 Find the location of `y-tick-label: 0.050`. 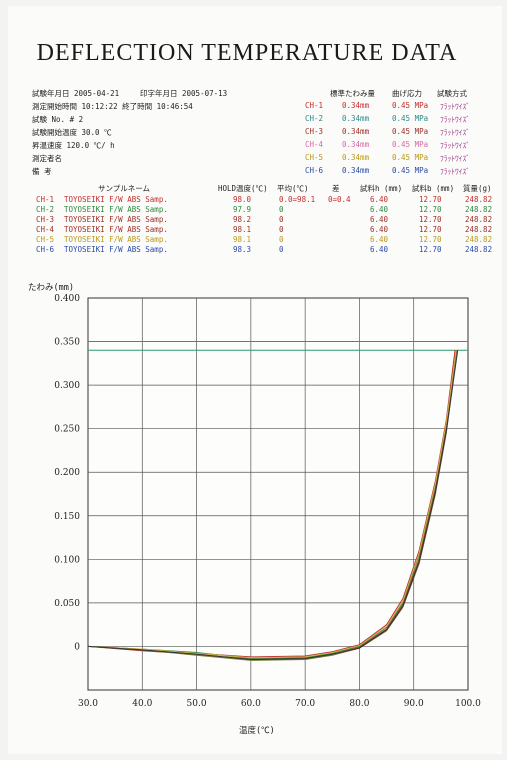

y-tick-label: 0.050 is located at coordinates (67, 604).